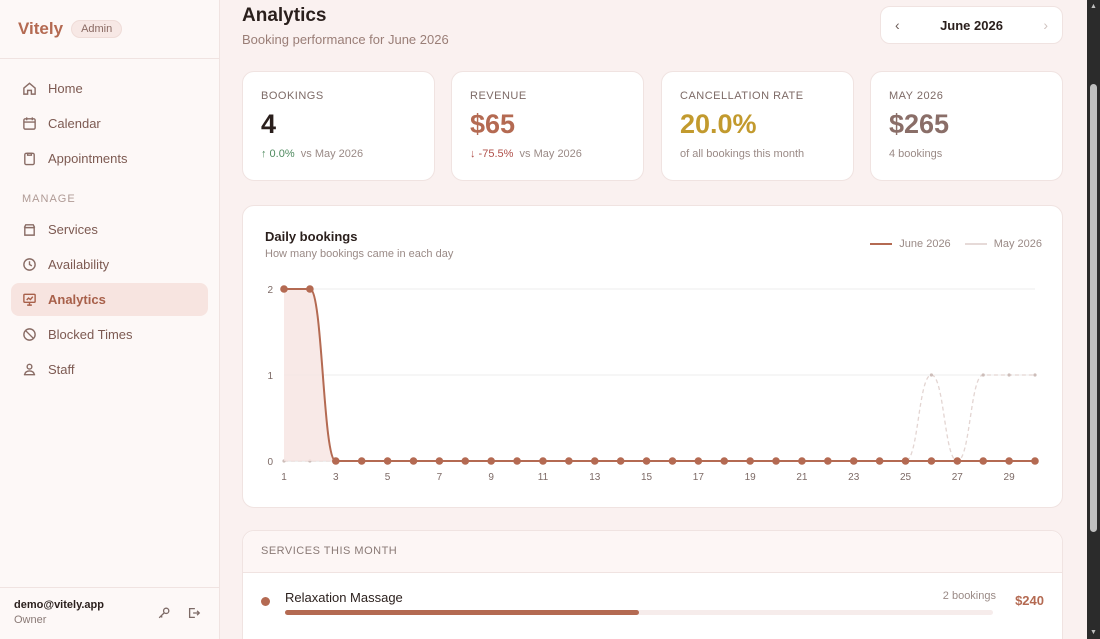  I want to click on x-tick-label: 25, so click(906, 477).